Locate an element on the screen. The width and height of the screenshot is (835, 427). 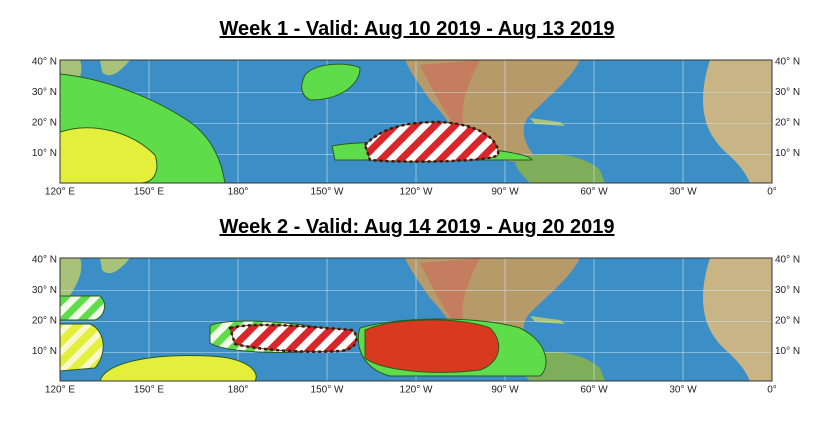
risk-area-red is located at coordinates (432, 346).